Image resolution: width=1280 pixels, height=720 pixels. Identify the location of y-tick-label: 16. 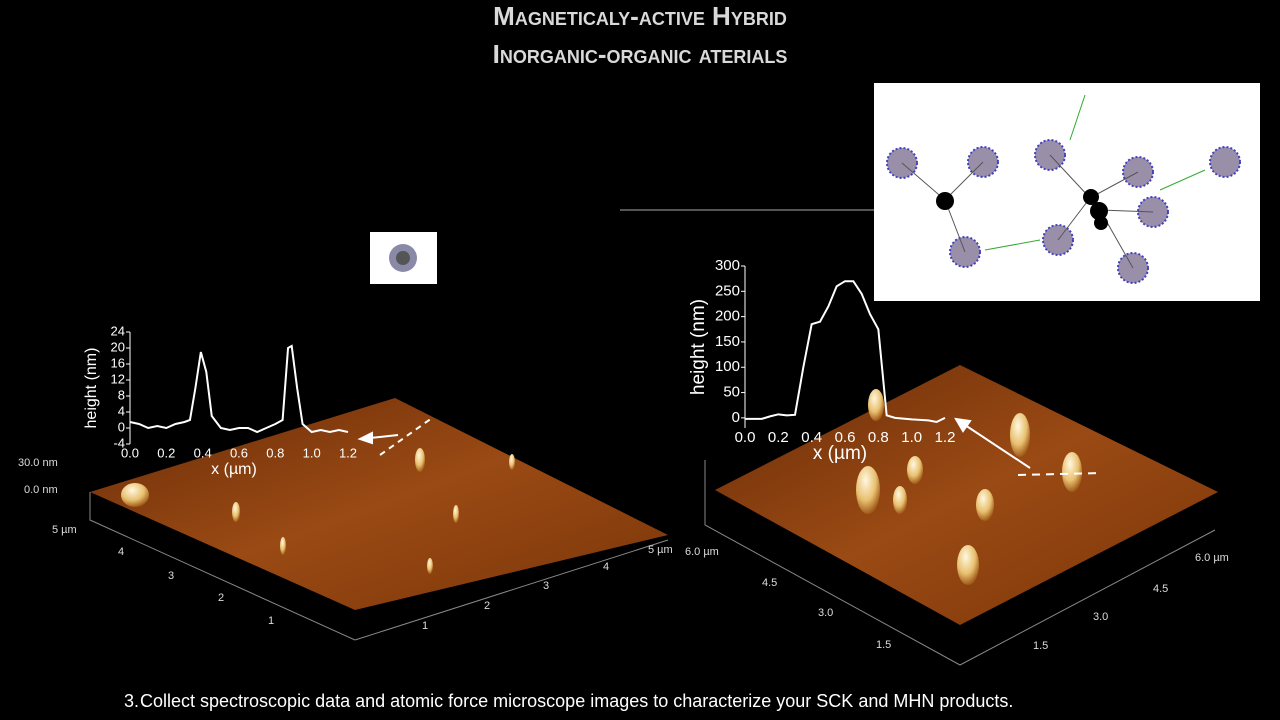
(118, 362).